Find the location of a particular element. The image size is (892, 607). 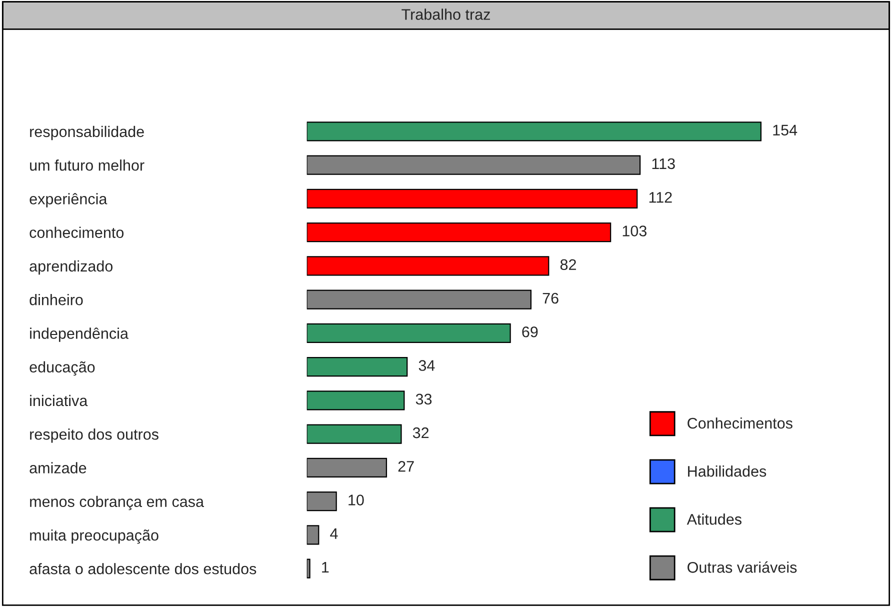

data-label: 113 is located at coordinates (663, 164).